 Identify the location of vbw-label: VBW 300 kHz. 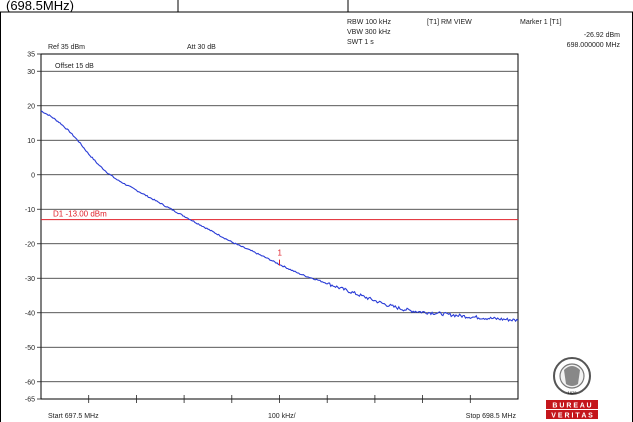
(369, 32).